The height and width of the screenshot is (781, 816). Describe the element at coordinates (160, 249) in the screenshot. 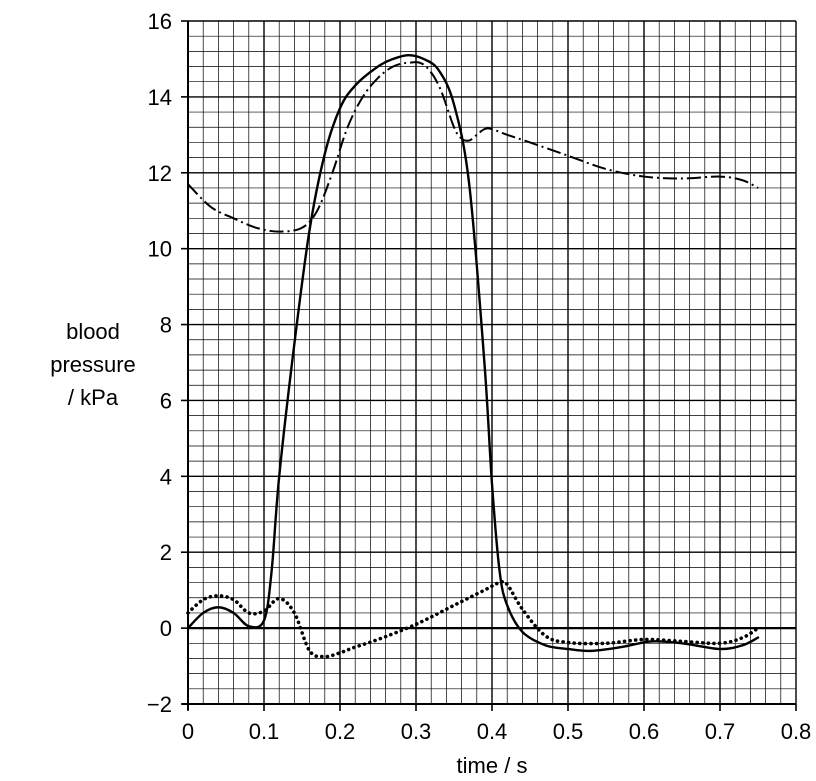

I see `y-tick-label: 10` at that location.